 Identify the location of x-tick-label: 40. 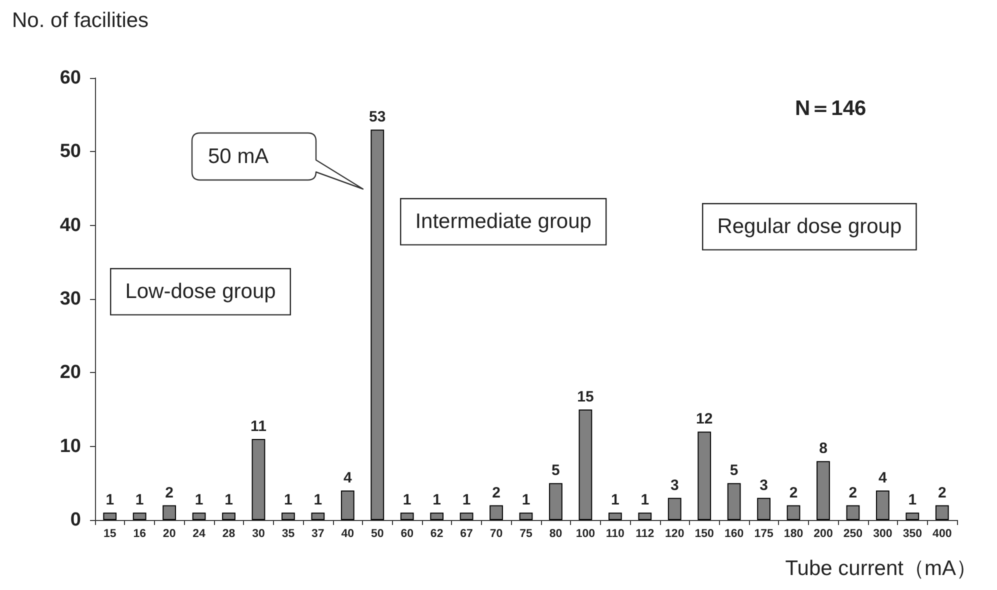
(347, 534).